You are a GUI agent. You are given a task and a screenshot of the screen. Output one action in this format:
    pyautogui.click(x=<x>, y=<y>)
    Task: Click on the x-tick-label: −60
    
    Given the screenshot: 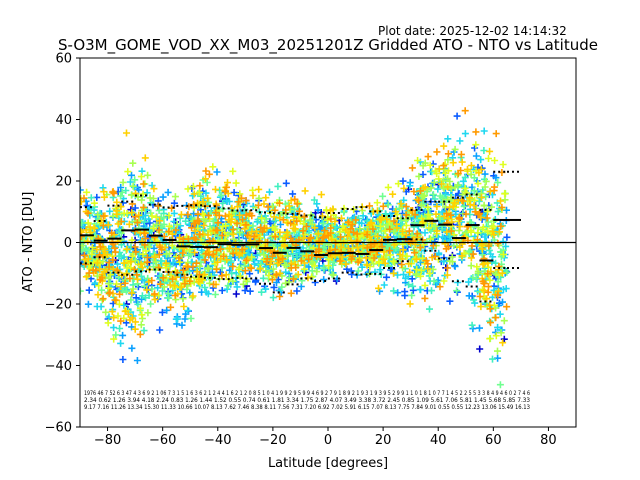 What is the action you would take?
    pyautogui.click(x=162, y=440)
    